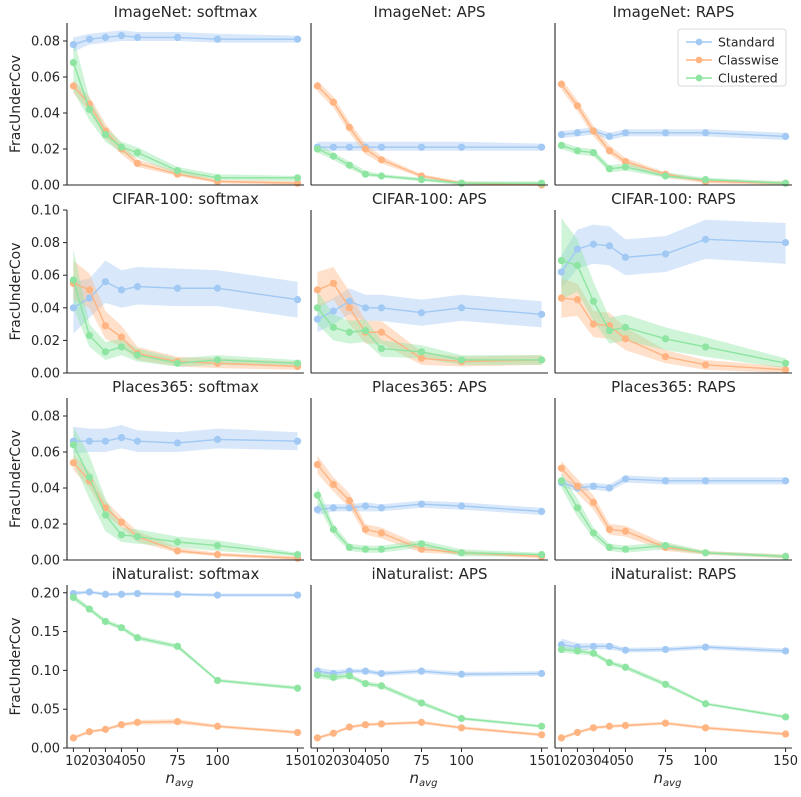 This screenshot has height=797, width=801. What do you see at coordinates (45, 632) in the screenshot?
I see `y-tick-label: 0.15` at bounding box center [45, 632].